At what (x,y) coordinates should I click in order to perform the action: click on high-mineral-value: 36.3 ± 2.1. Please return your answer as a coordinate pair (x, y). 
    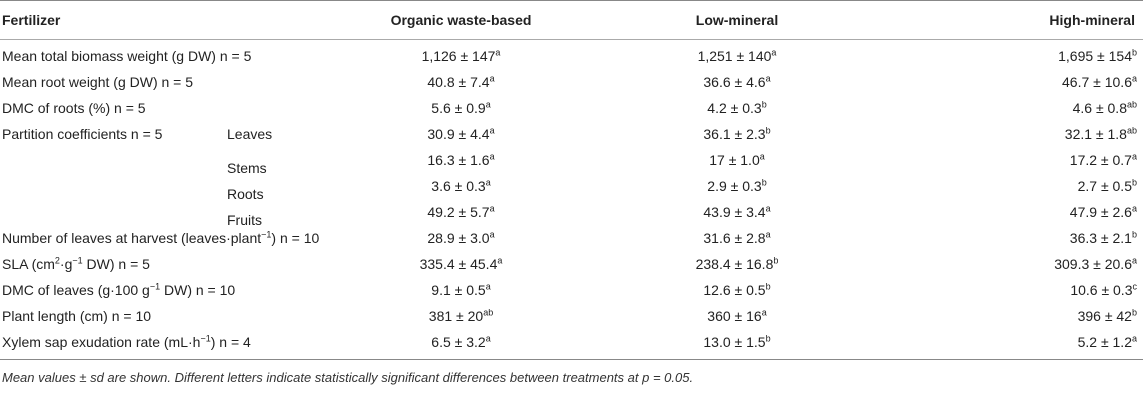
    Looking at the image, I should click on (1100, 238).